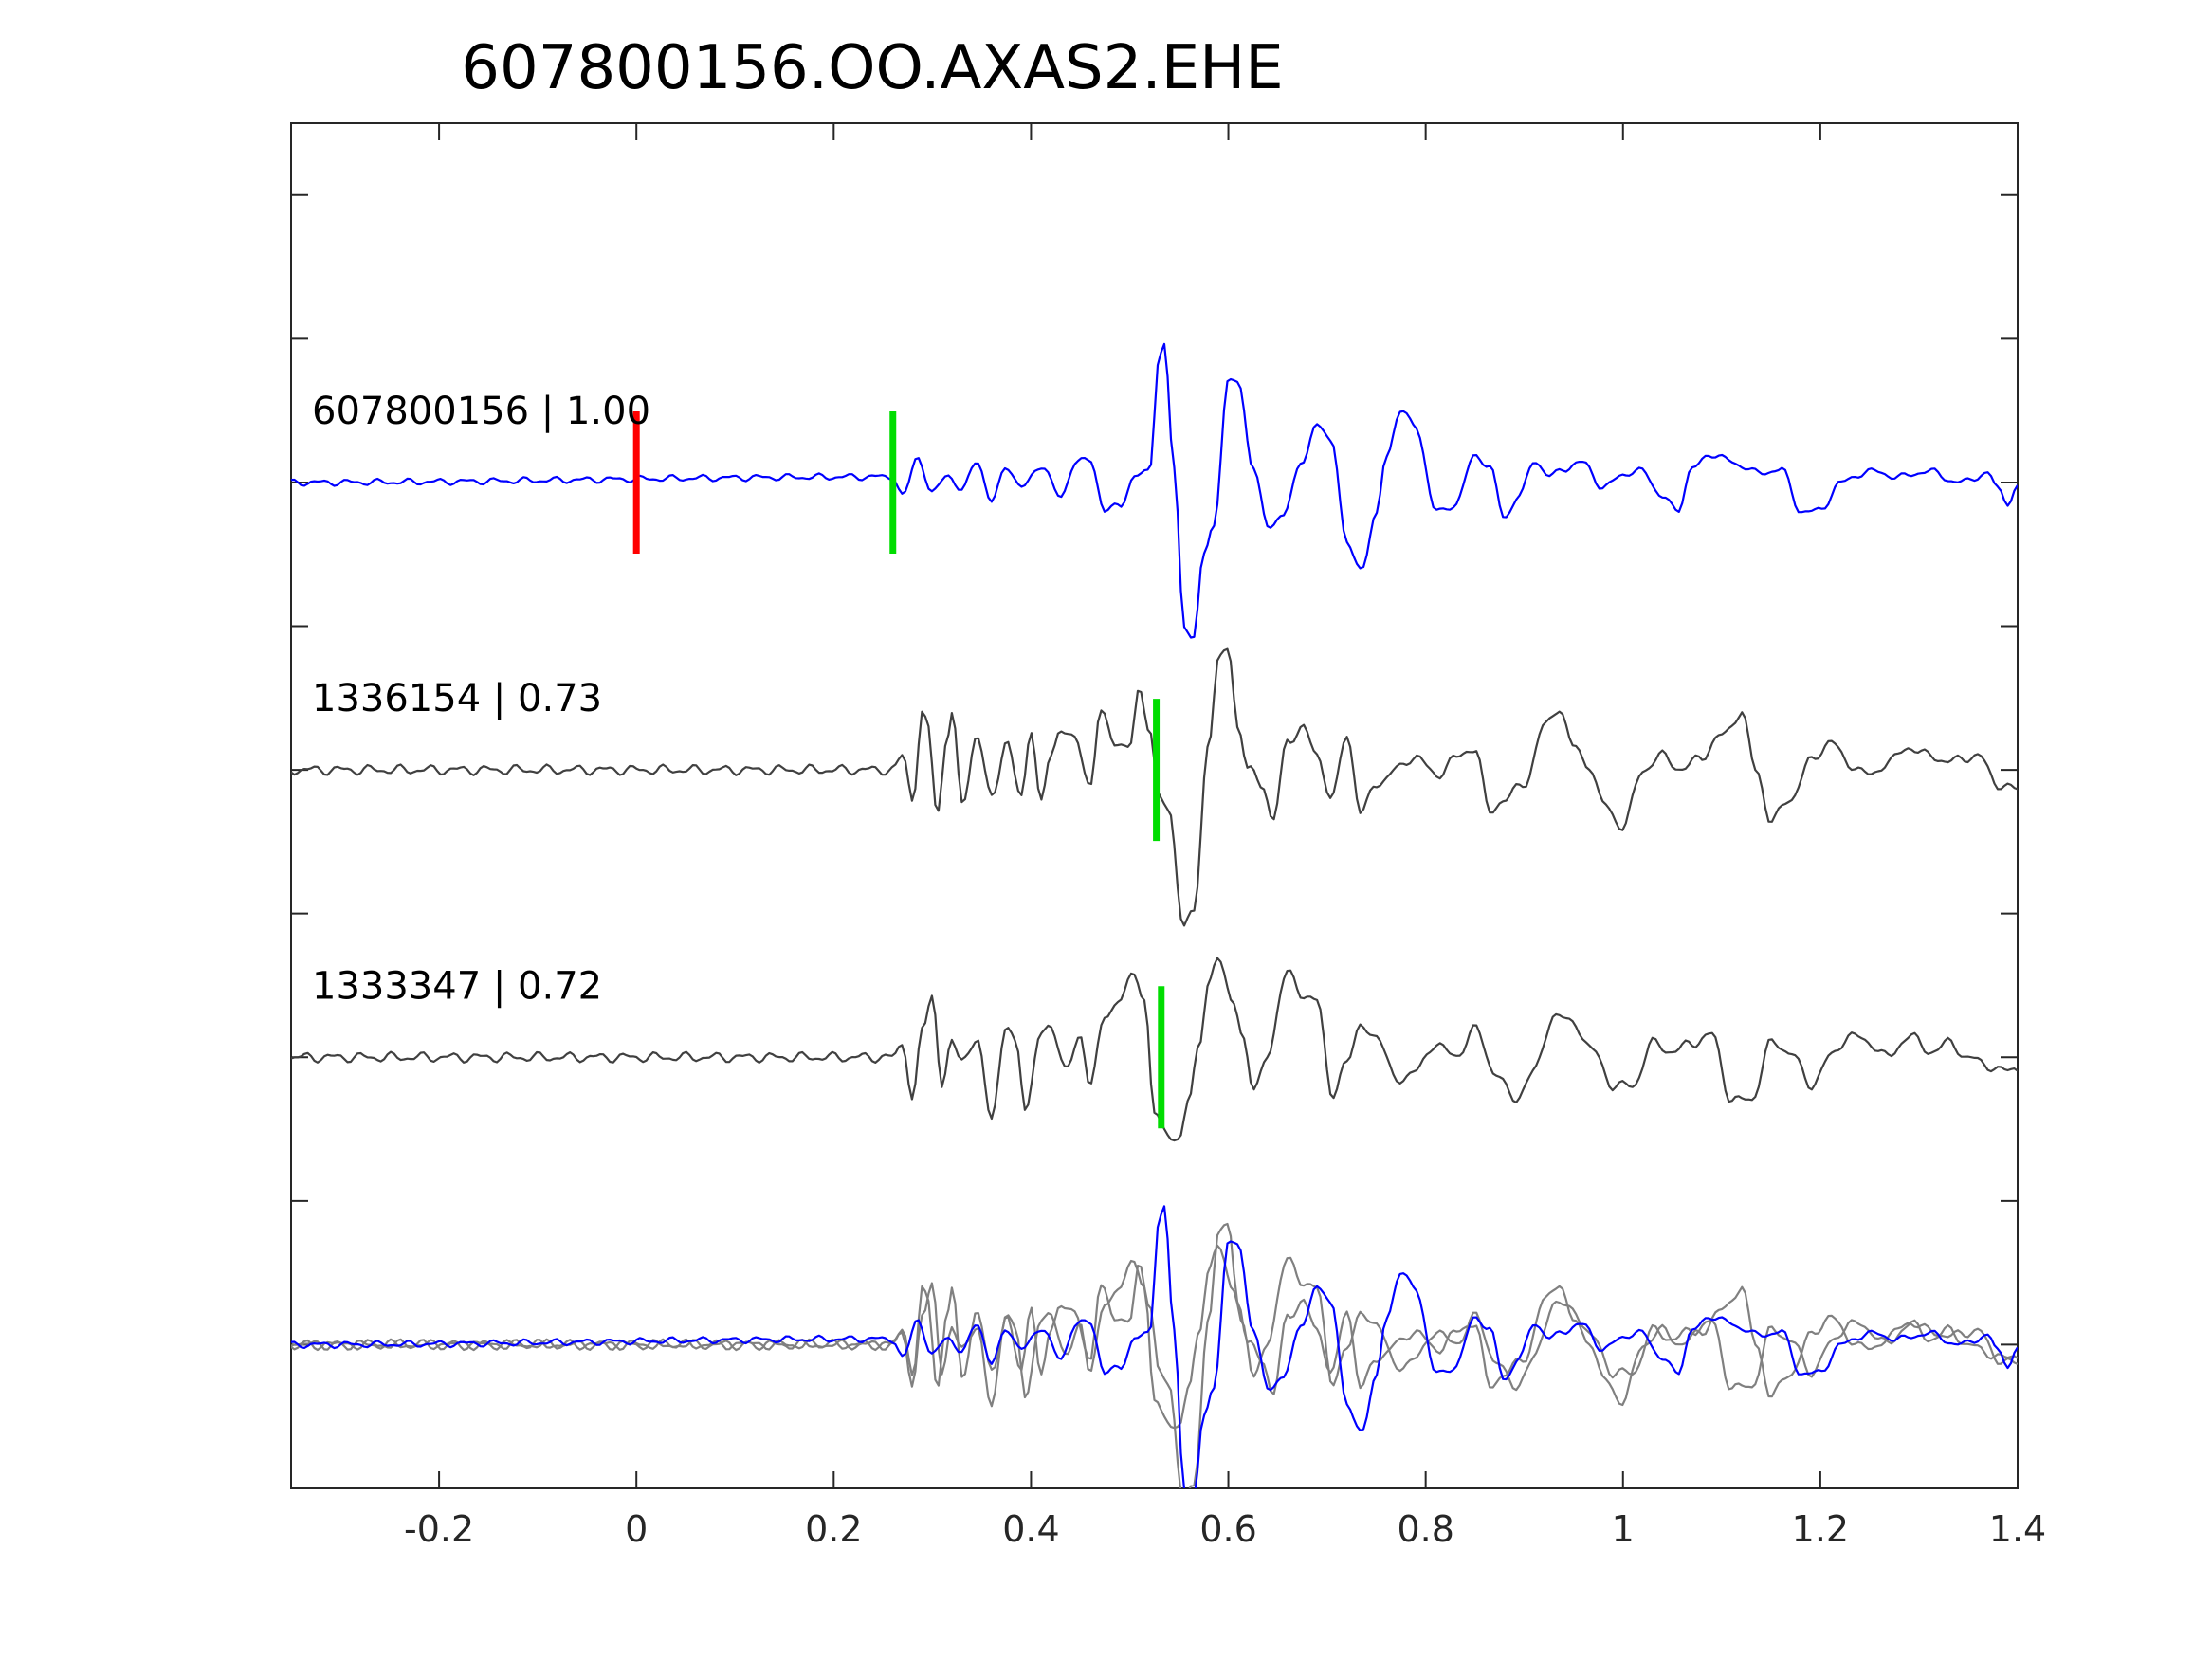  I want to click on x-tick-label: 1.2, so click(1820, 1529).